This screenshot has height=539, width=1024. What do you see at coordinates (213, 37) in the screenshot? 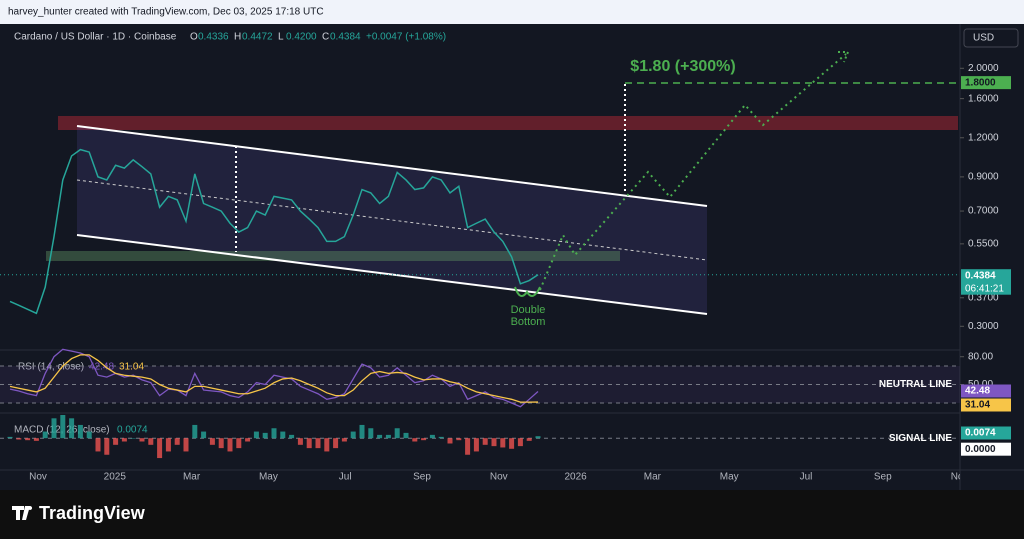
I see `ohlc-value: 0.4336` at bounding box center [213, 37].